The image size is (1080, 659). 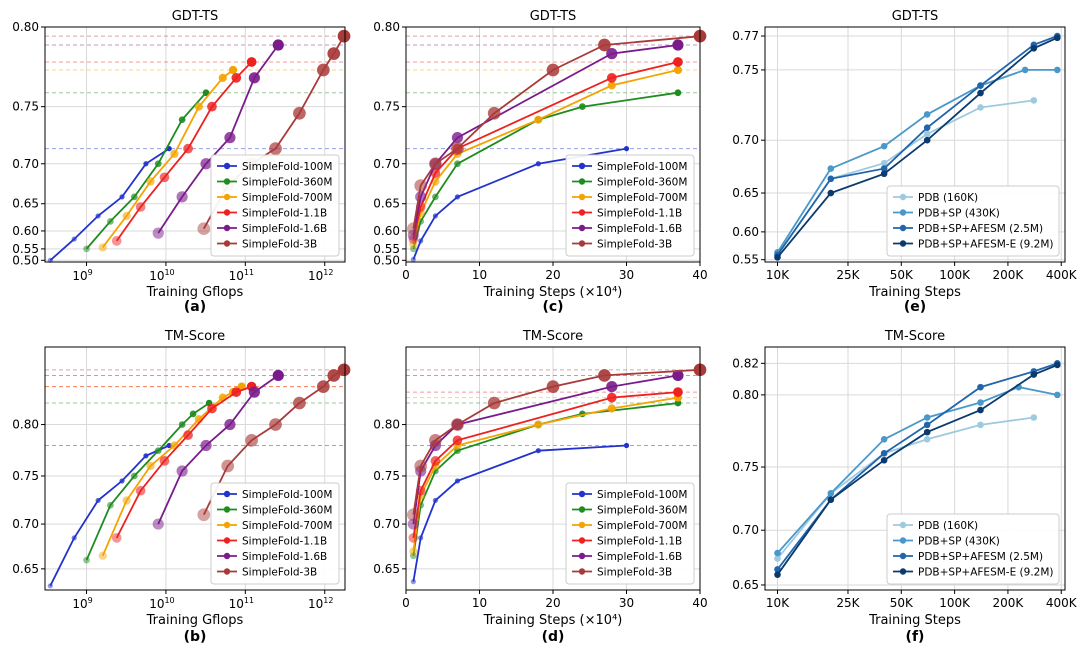 I want to click on x-tick-label: 200K, so click(x=1009, y=275).